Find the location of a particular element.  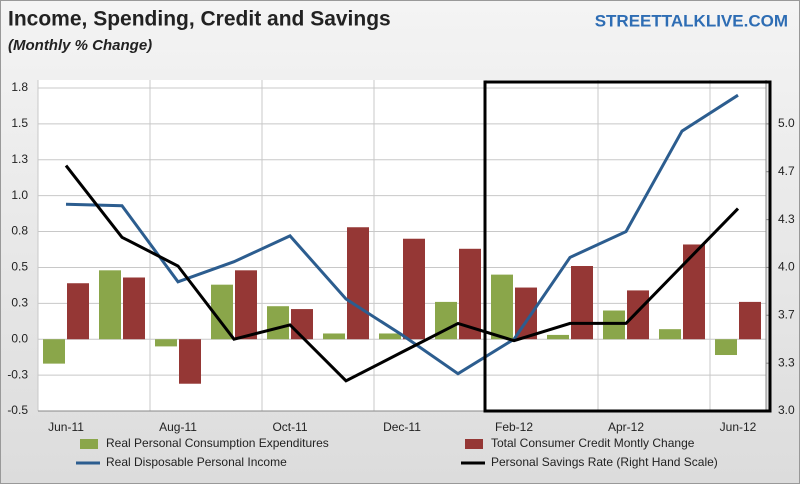

y-tick-label: 1.0 is located at coordinates (19, 195).